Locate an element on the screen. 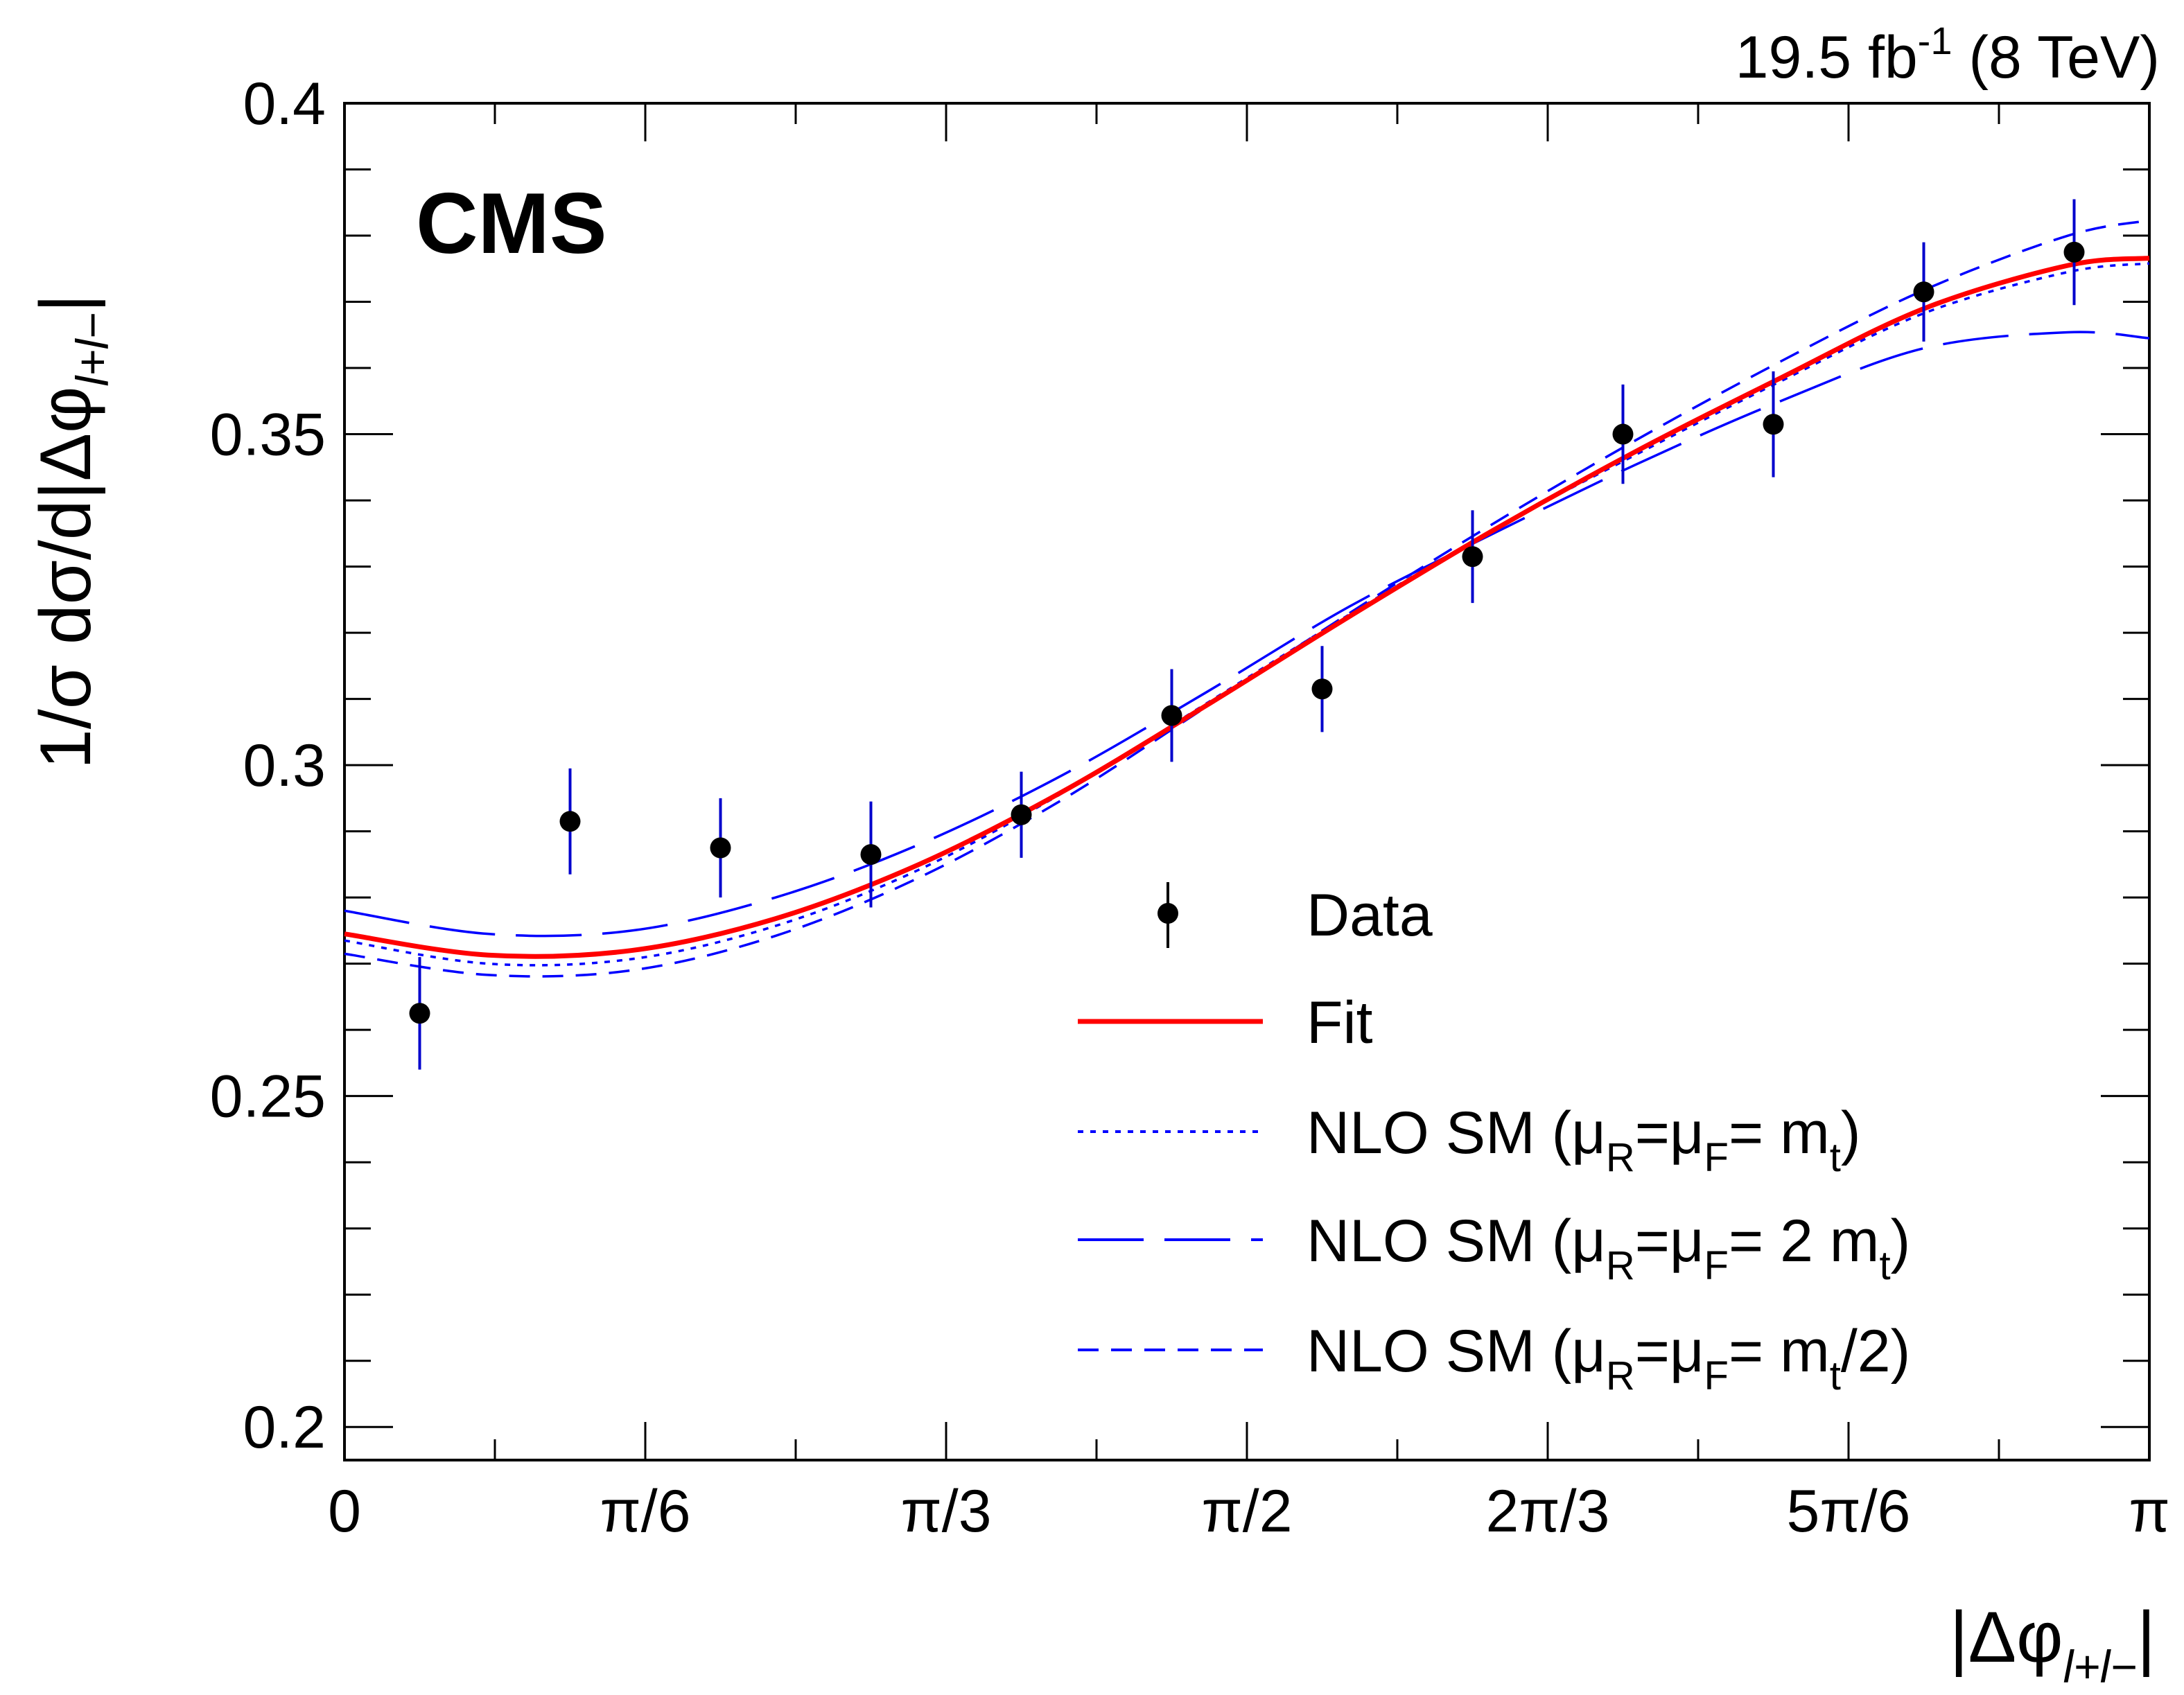 The width and height of the screenshot is (2184, 1695). x-axis-title: |Δφl+l−| is located at coordinates (2053, 1644).